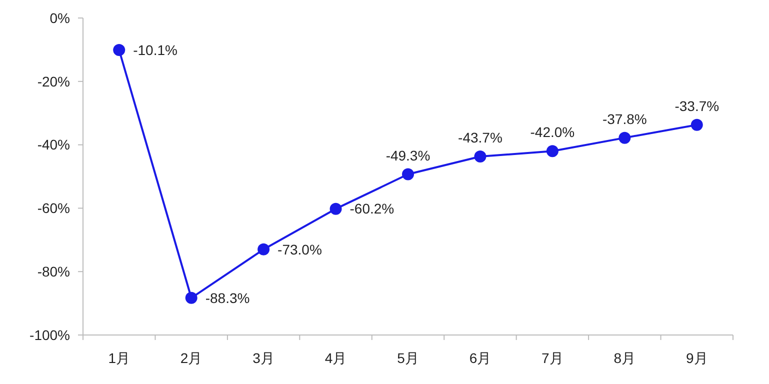 Image resolution: width=769 pixels, height=384 pixels. I want to click on x-tick-label: 1月, so click(119, 358).